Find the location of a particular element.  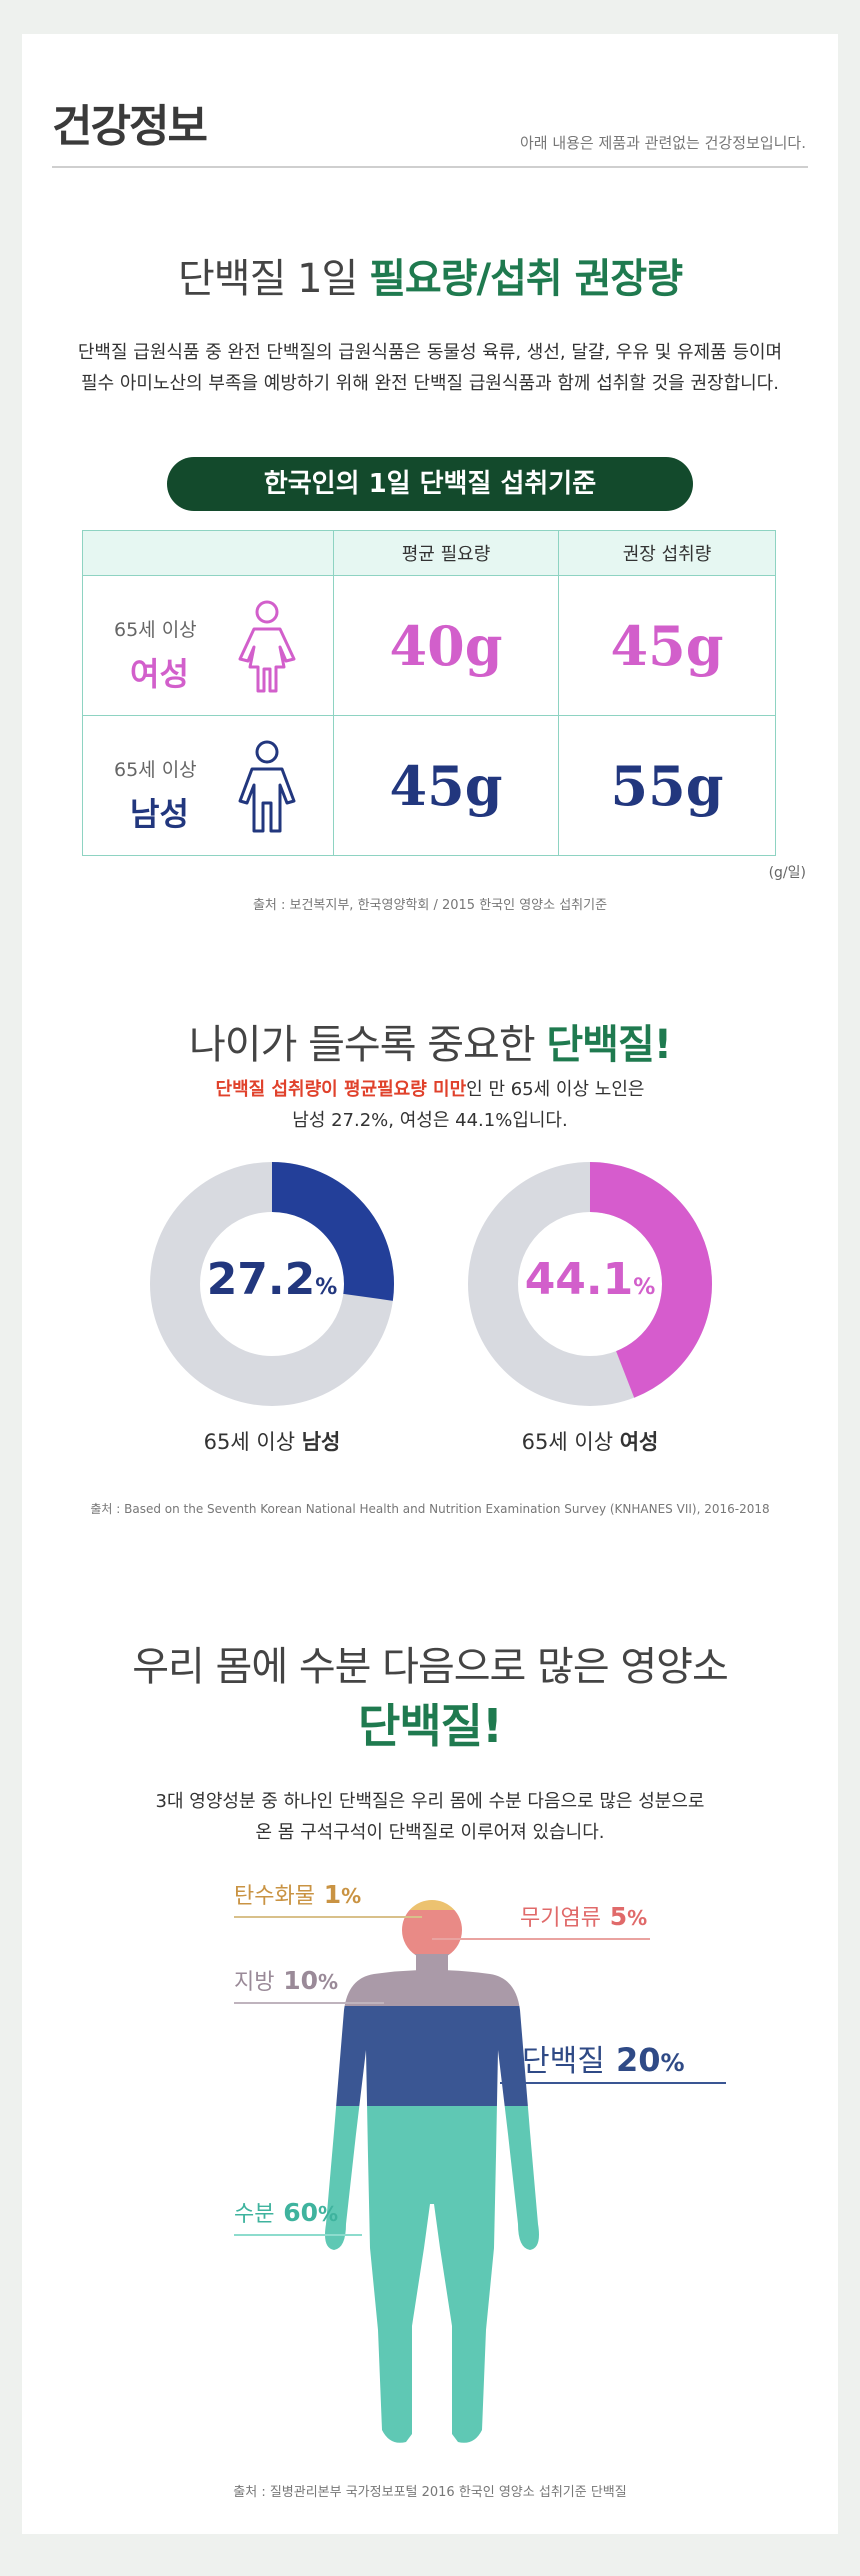

water-value: 60 is located at coordinates (300, 2212).